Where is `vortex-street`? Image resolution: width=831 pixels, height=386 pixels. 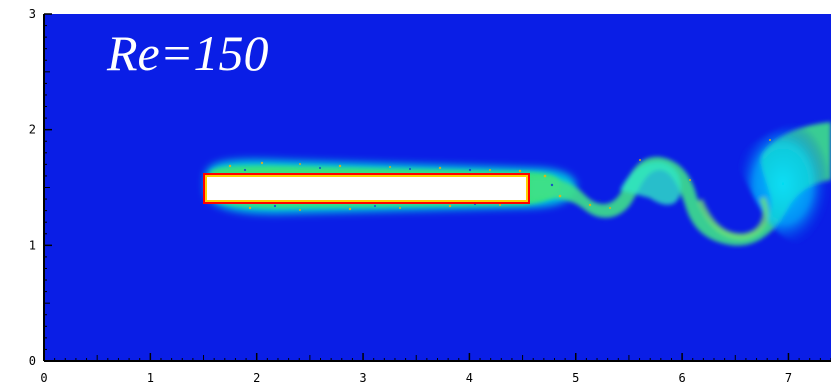 vortex-street is located at coordinates (680, 184).